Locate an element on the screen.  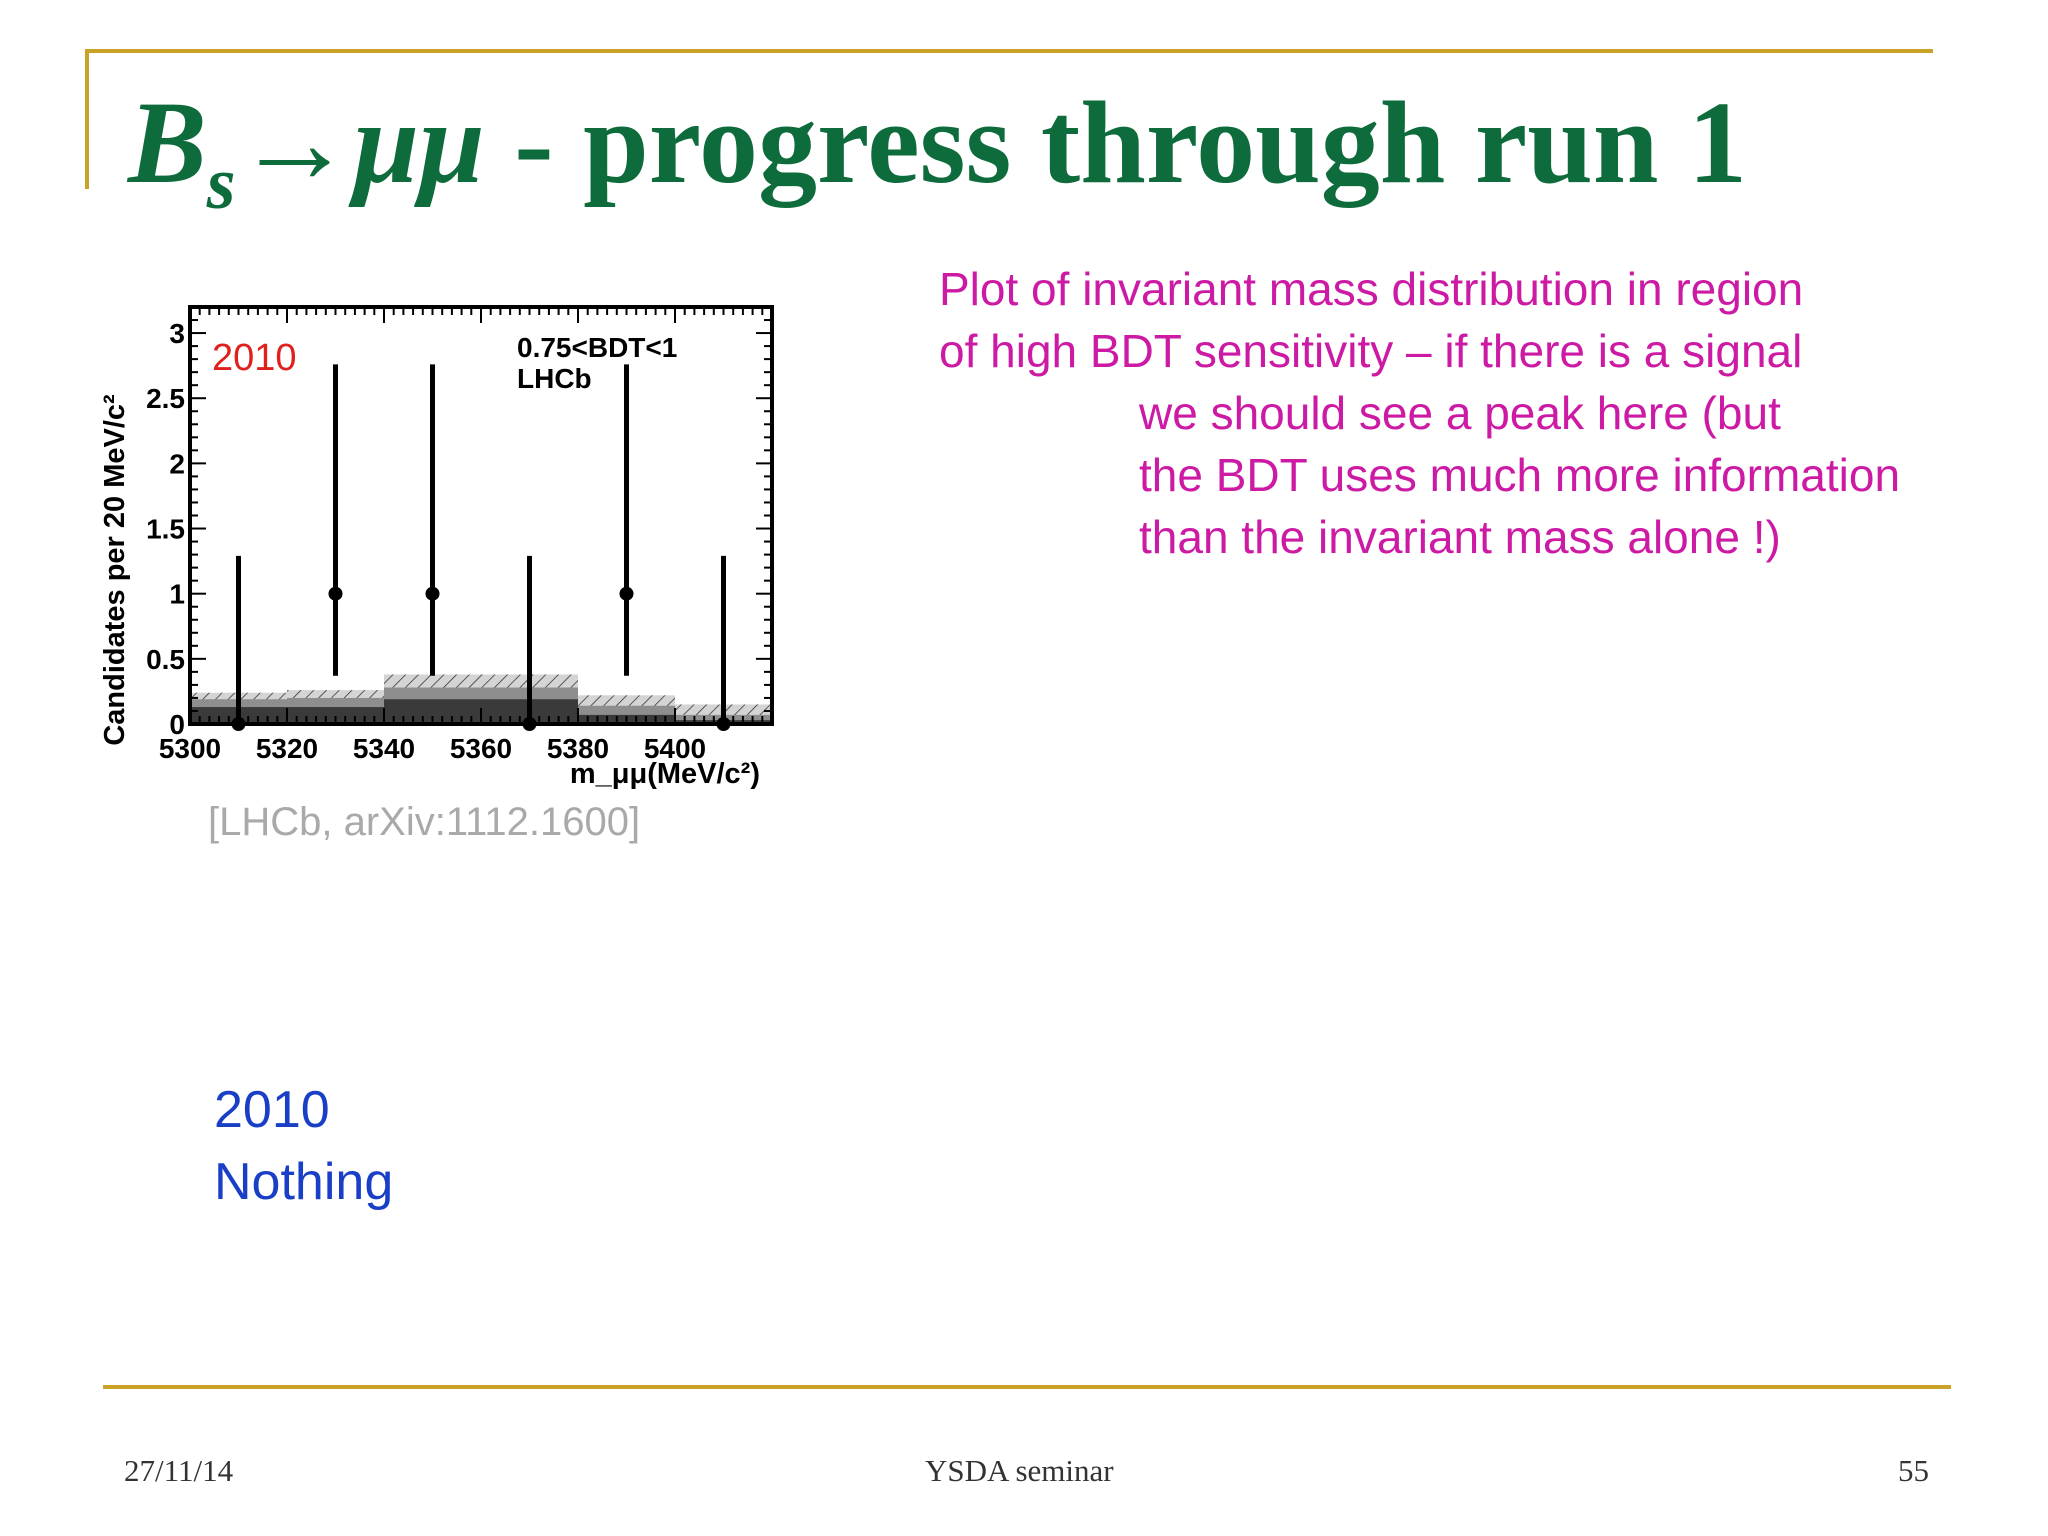
y-tick-label: 2 is located at coordinates (177, 463).